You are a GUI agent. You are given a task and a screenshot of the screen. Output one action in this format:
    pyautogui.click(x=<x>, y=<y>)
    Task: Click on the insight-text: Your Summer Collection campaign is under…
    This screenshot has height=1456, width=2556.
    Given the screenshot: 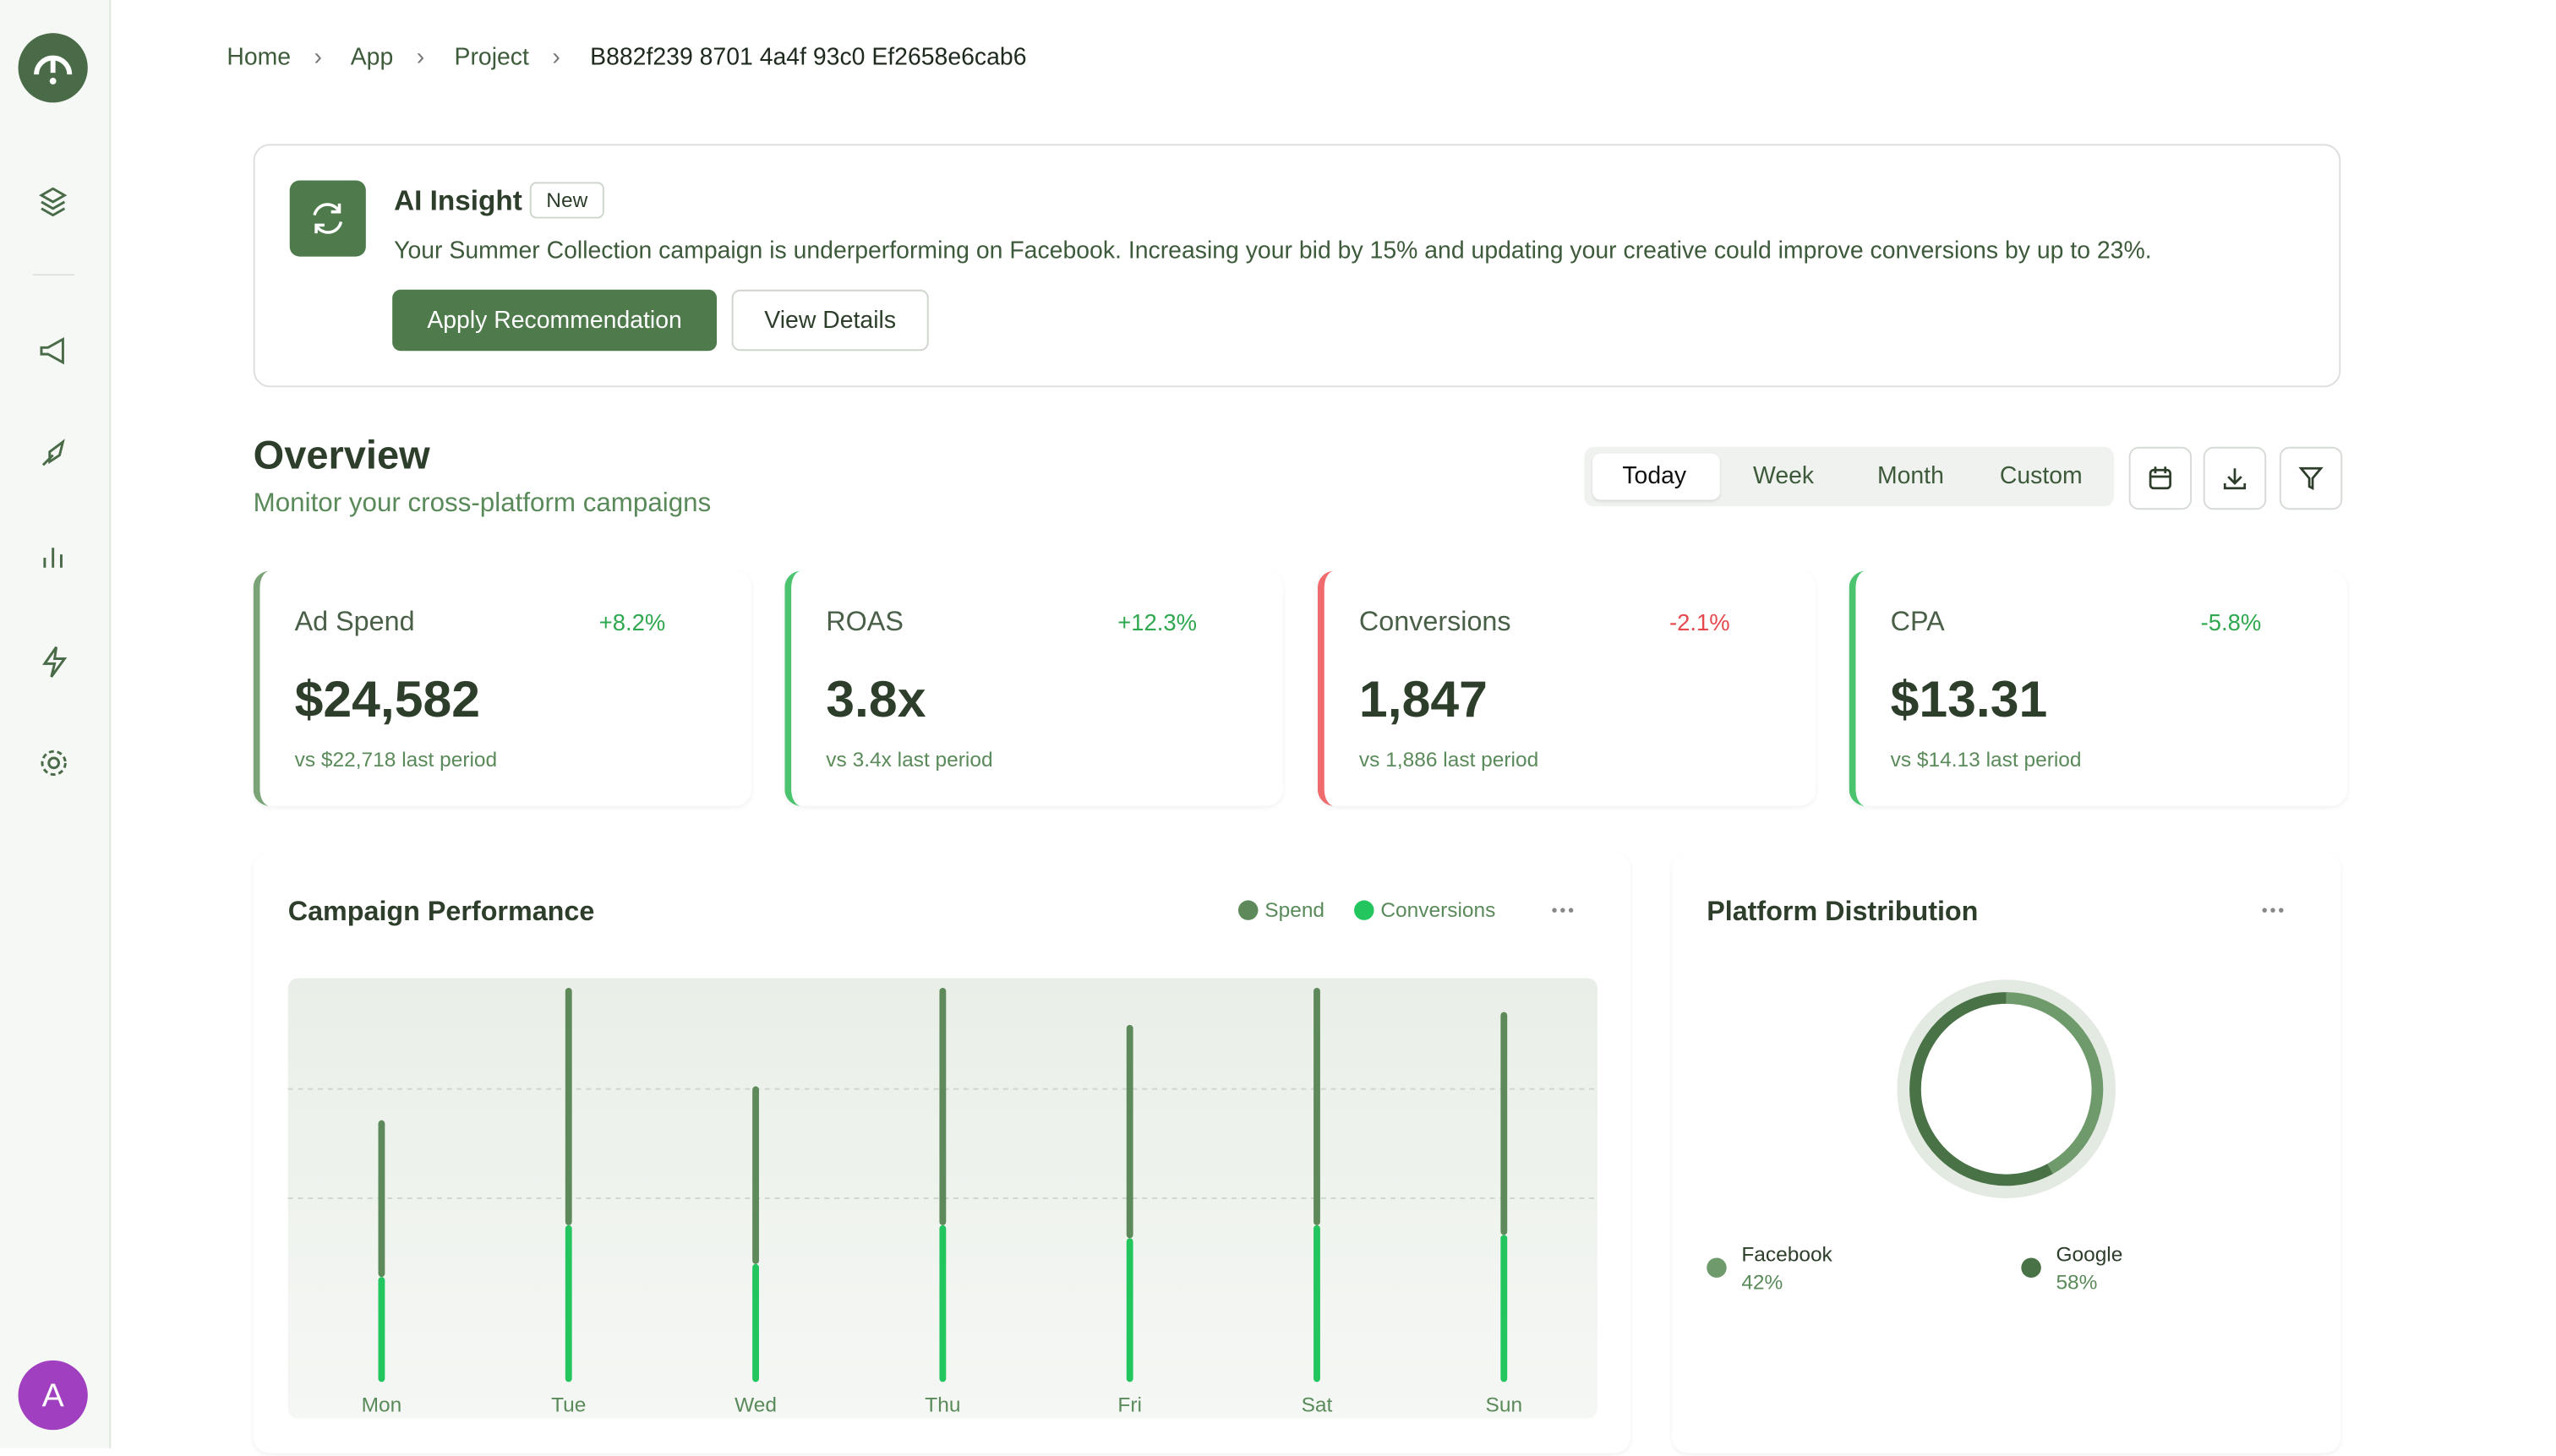 What is the action you would take?
    pyautogui.click(x=1273, y=252)
    